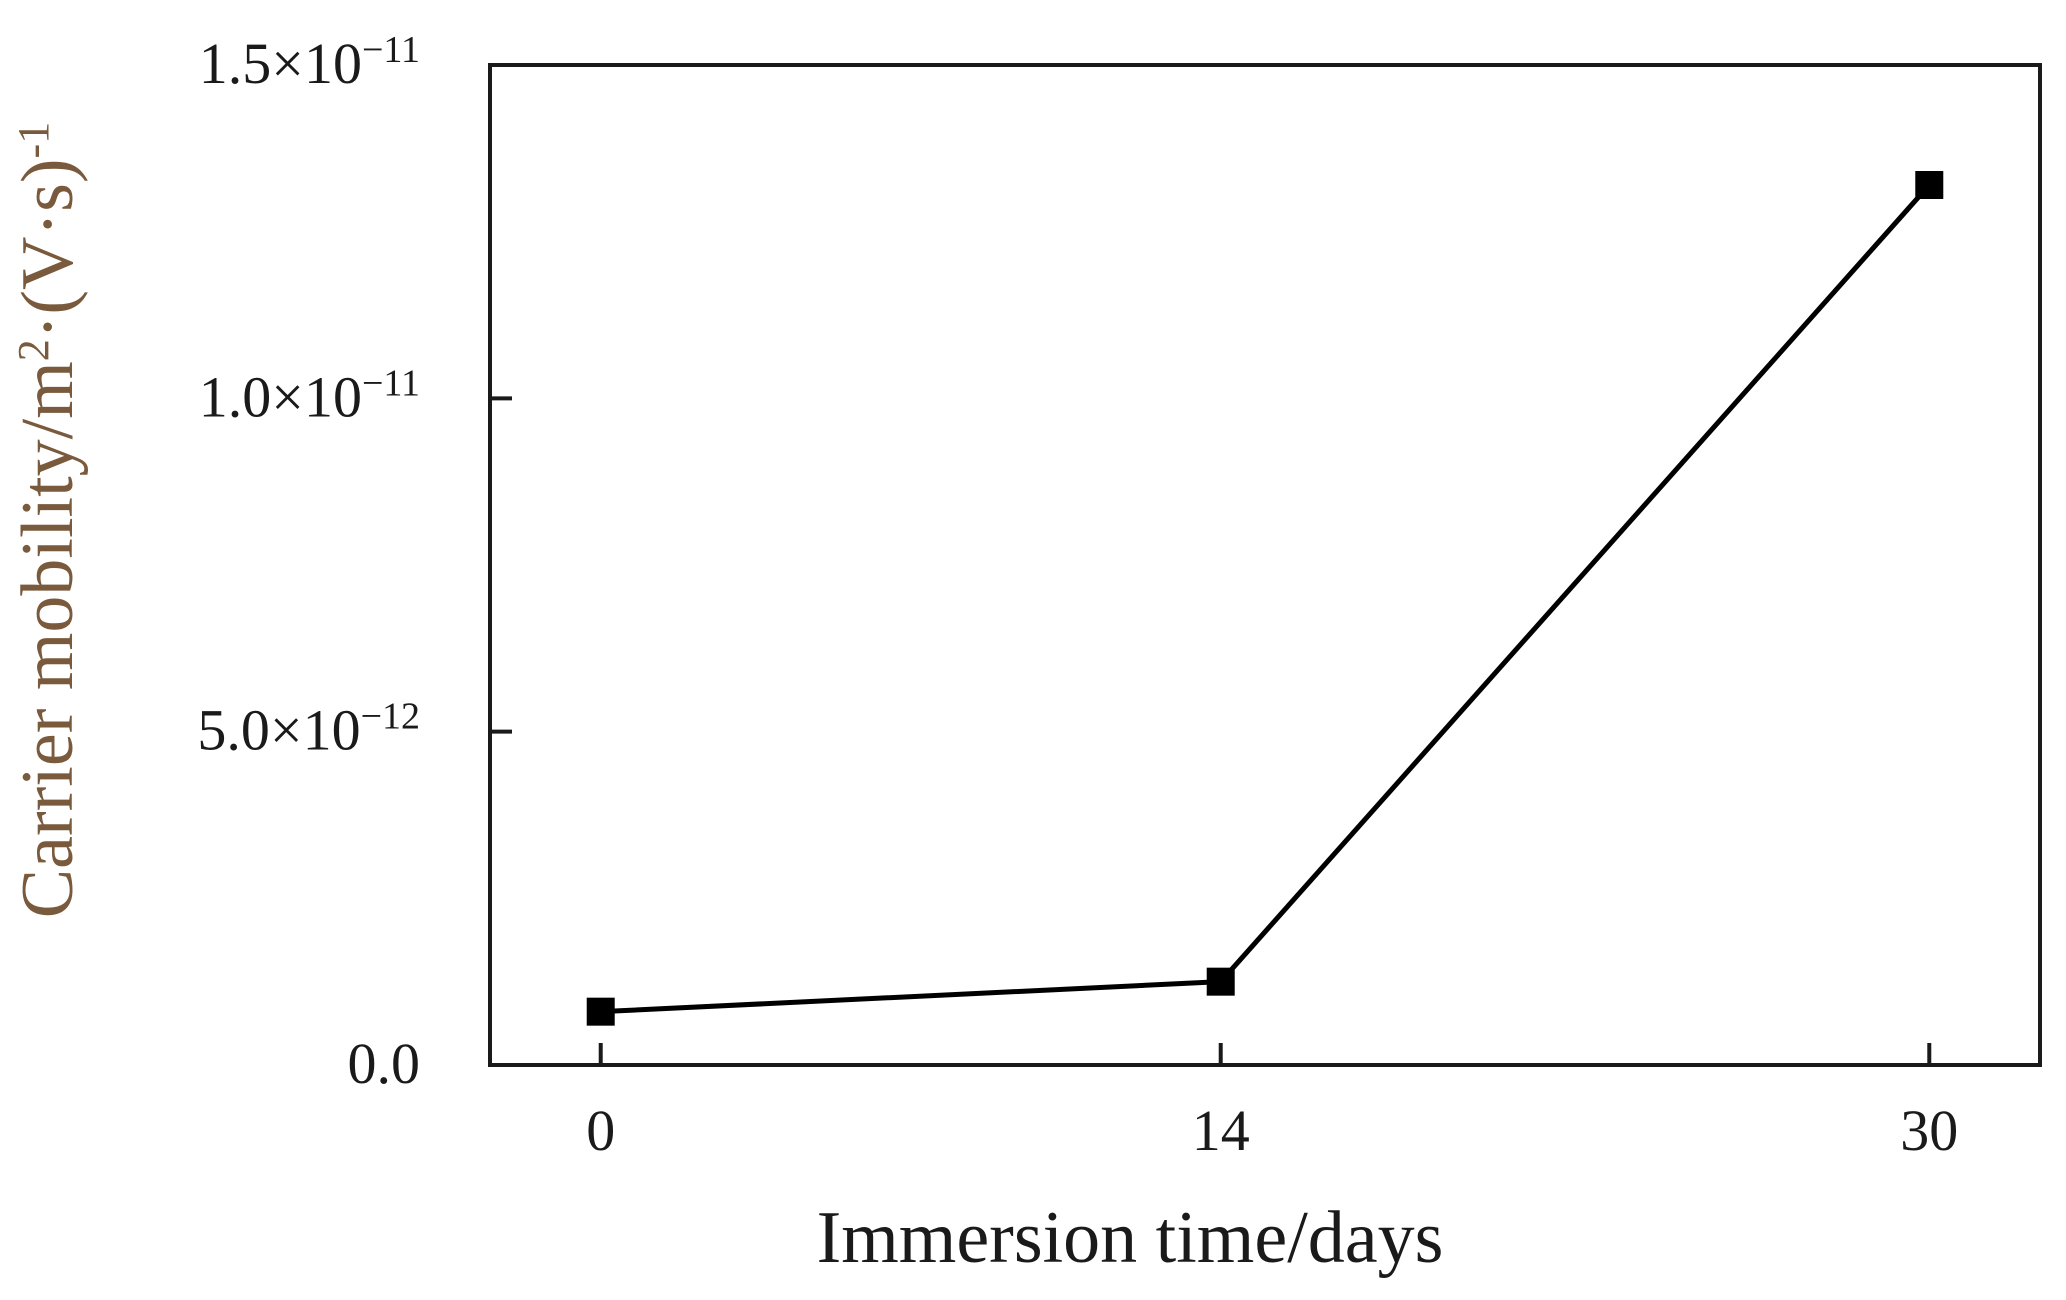 This screenshot has height=1300, width=2066. Describe the element at coordinates (233, 730) in the screenshot. I see `y-tick-mantissa: 5.0` at that location.